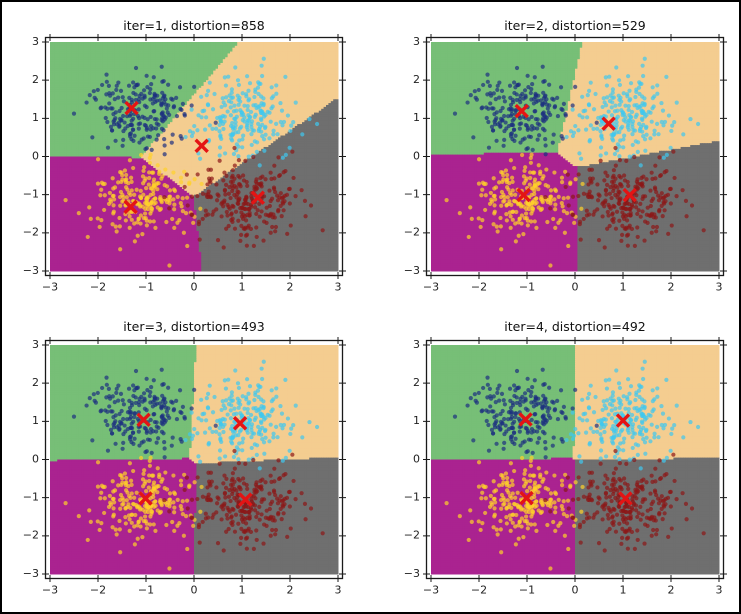 This screenshot has height=614, width=741. Describe the element at coordinates (575, 25) in the screenshot. I see `subplot-title-iter-2: iter=2, distortion=529` at that location.